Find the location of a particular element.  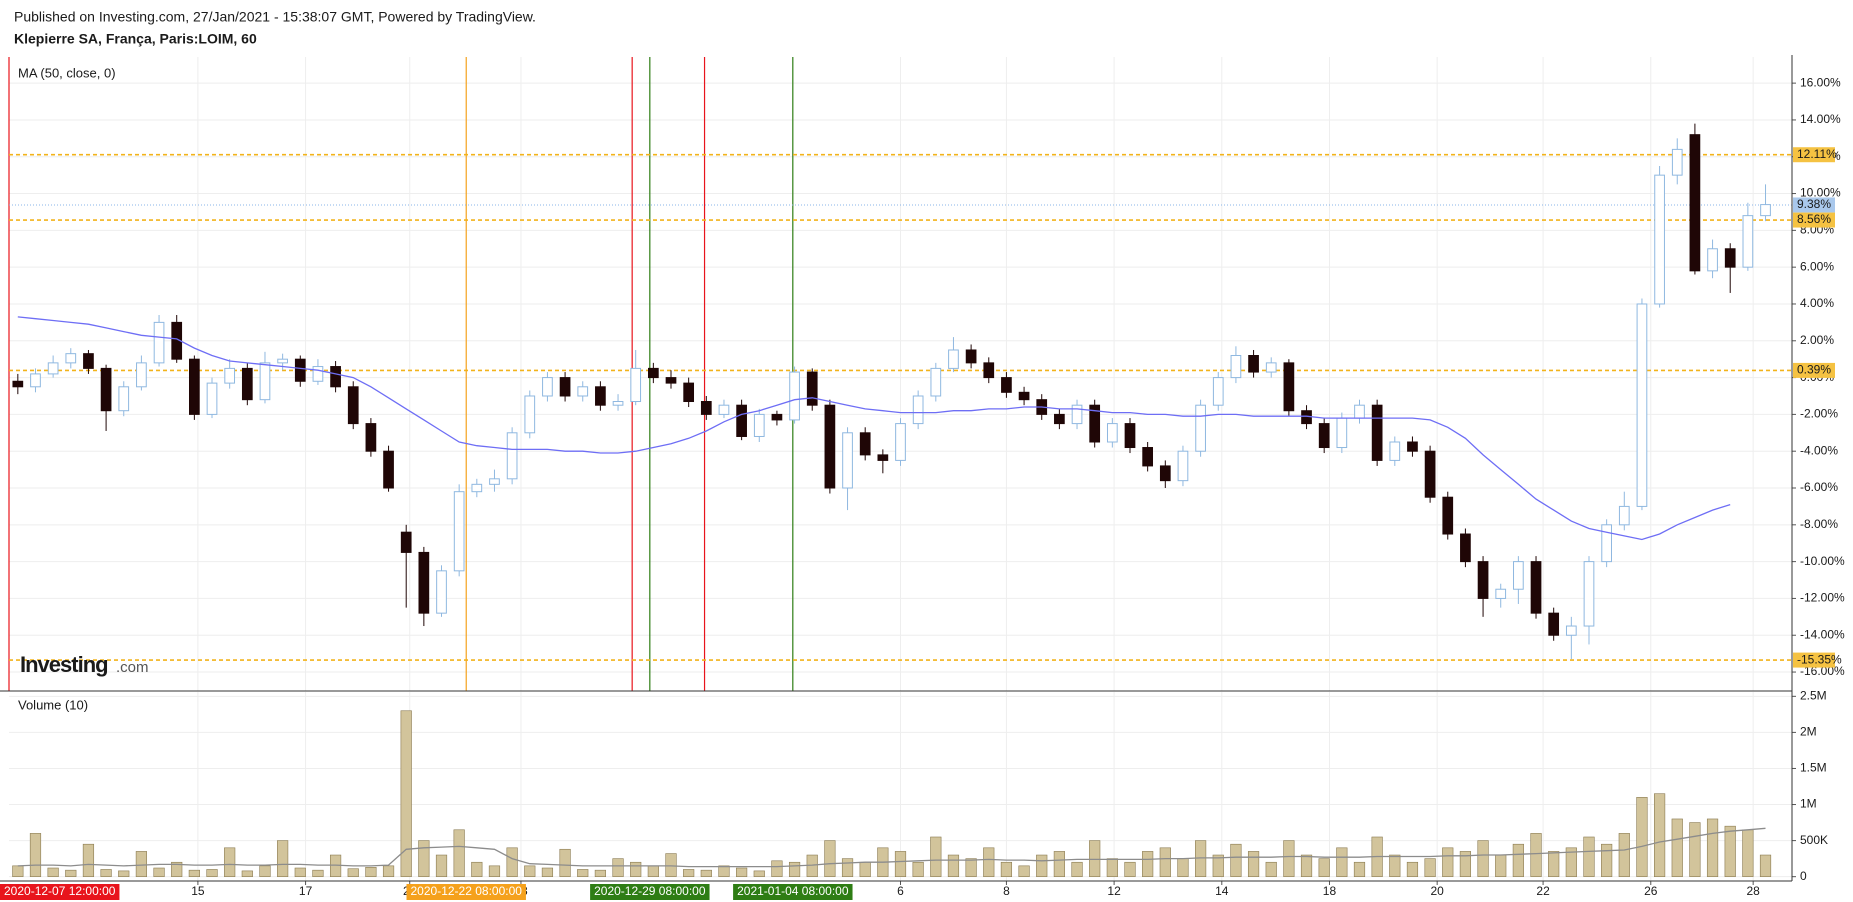

x-tick-label: 14 is located at coordinates (1222, 891).